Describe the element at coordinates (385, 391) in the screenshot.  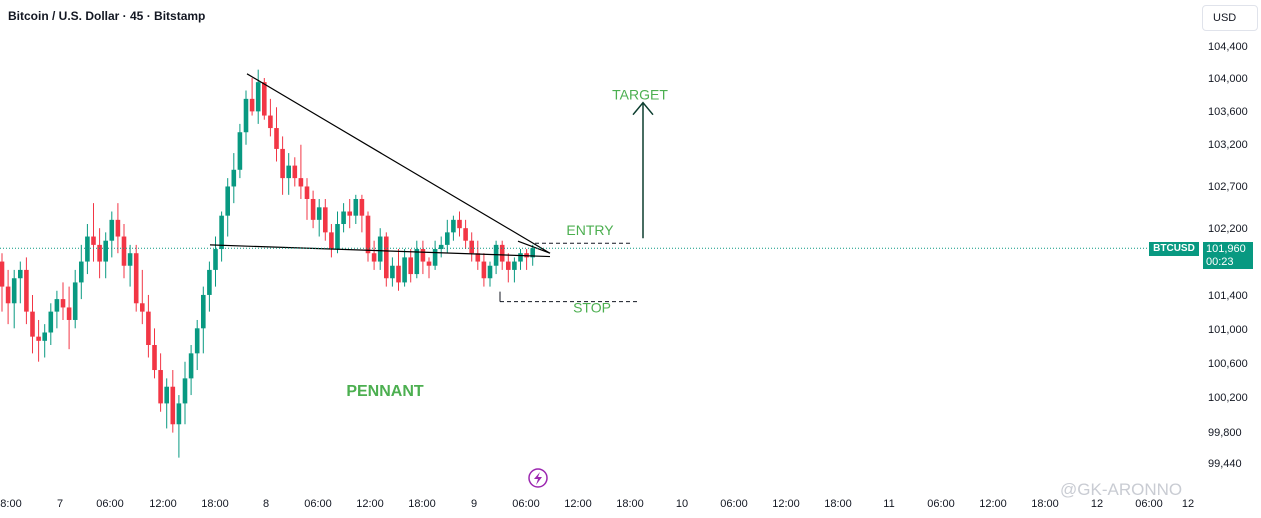
I see `annotation-pennant: PENNANT` at that location.